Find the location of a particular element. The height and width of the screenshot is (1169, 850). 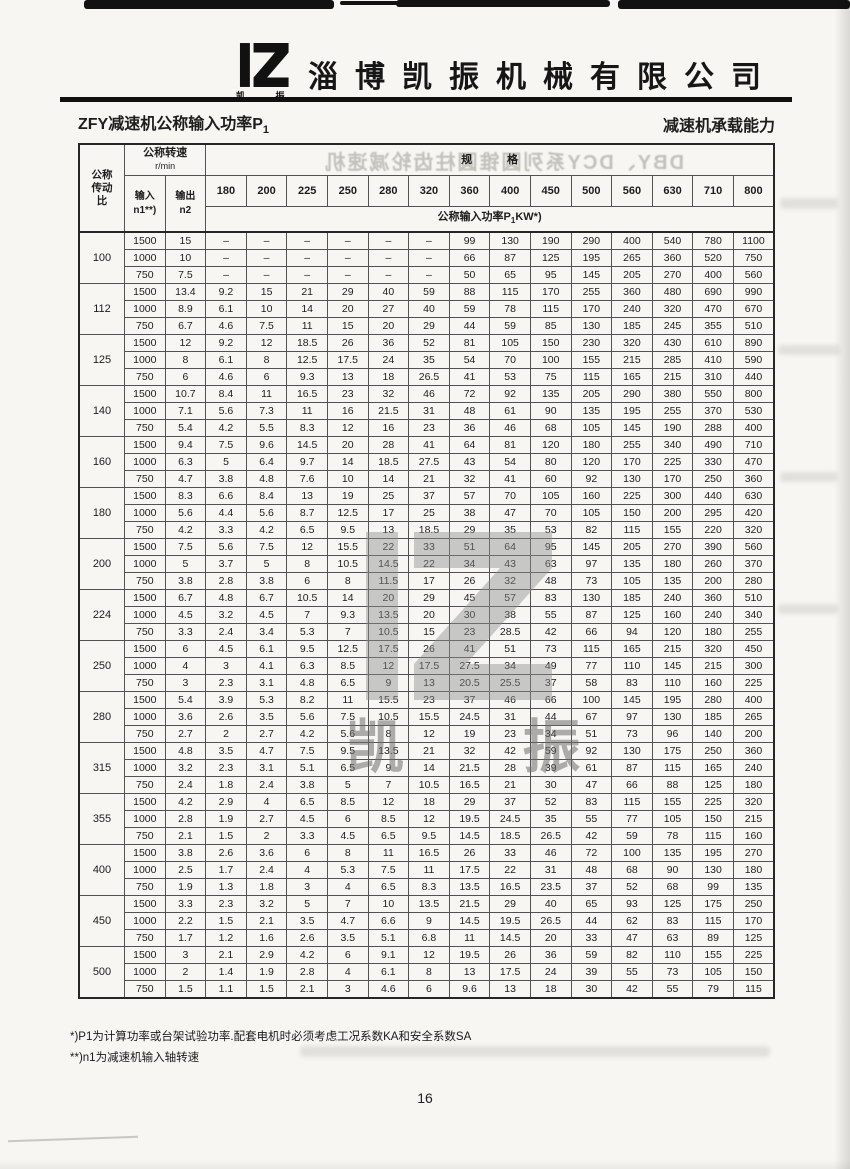

power-value-cell: 510 is located at coordinates (753, 326).